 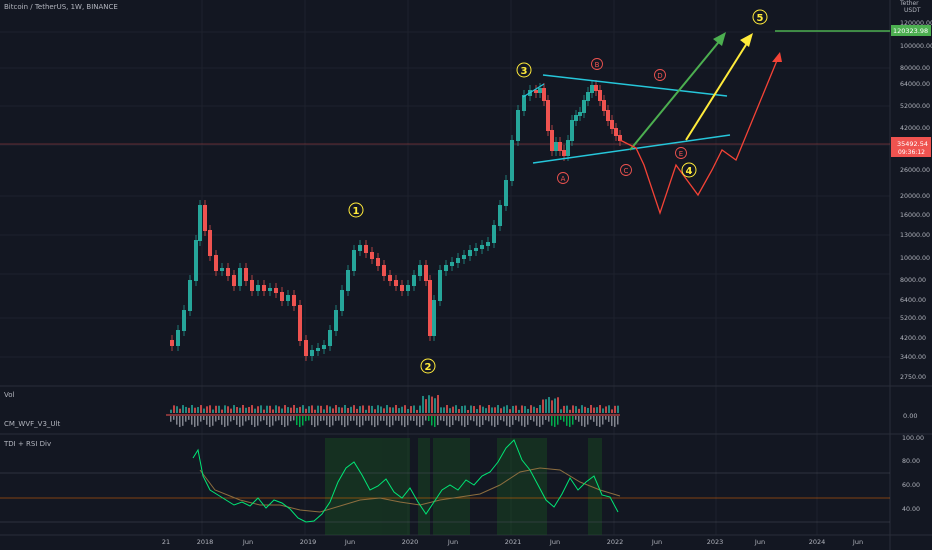 What do you see at coordinates (817, 542) in the screenshot?
I see `time-axis-tick: 2024` at bounding box center [817, 542].